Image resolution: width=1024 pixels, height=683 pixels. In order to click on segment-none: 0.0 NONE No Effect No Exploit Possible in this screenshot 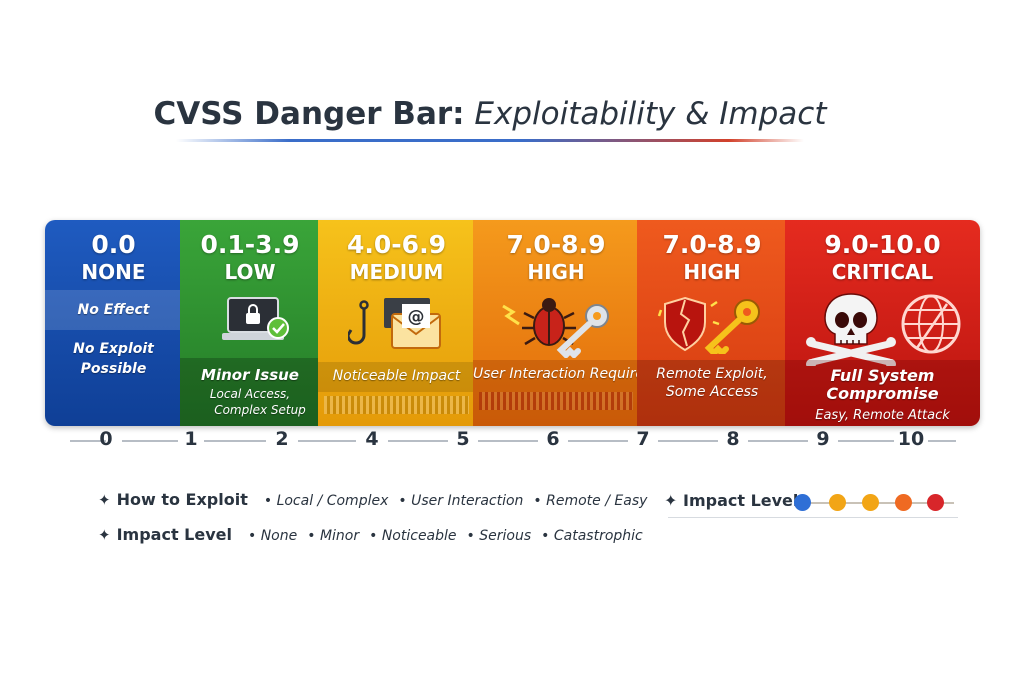, I will do `click(113, 323)`.